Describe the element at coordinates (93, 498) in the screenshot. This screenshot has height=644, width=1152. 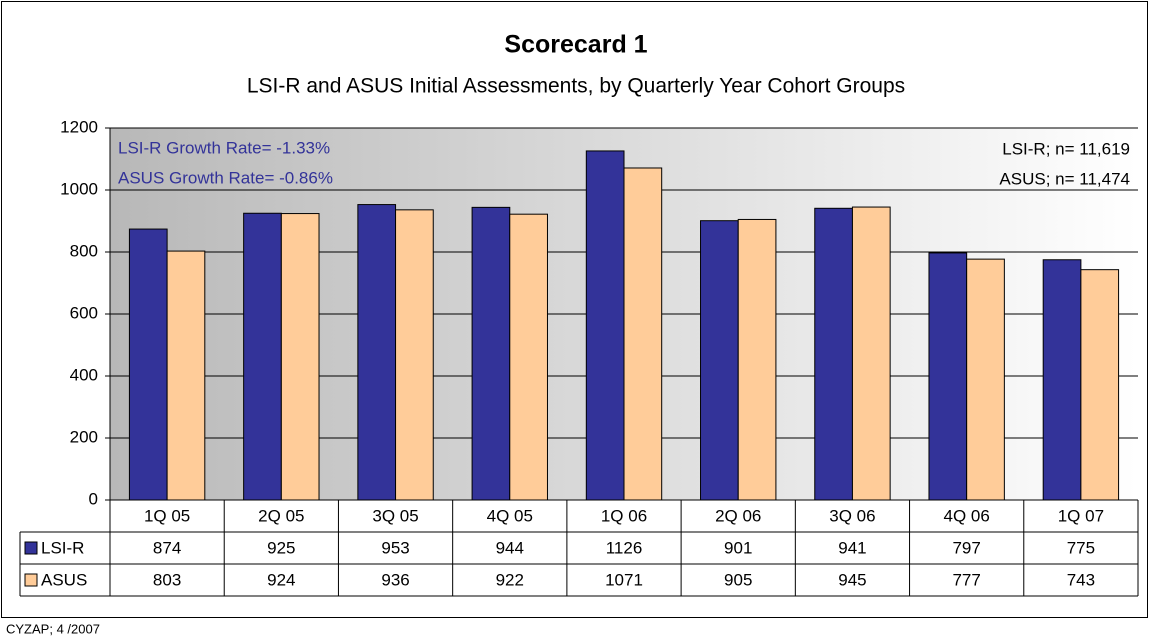
I see `y-tick-label: 0` at that location.